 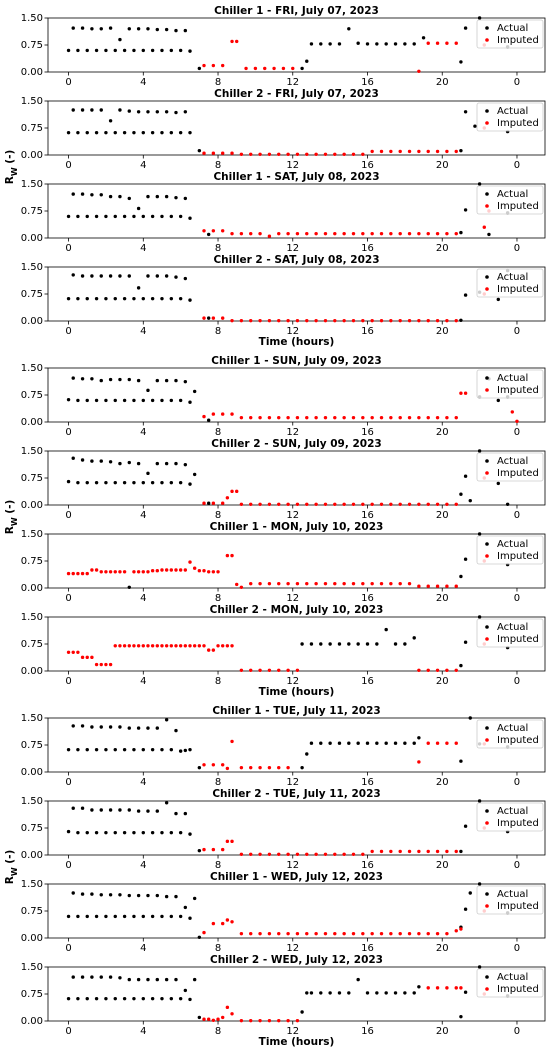 What do you see at coordinates (297, 1042) in the screenshot?
I see `x-axis-label: Time (hours)` at bounding box center [297, 1042].